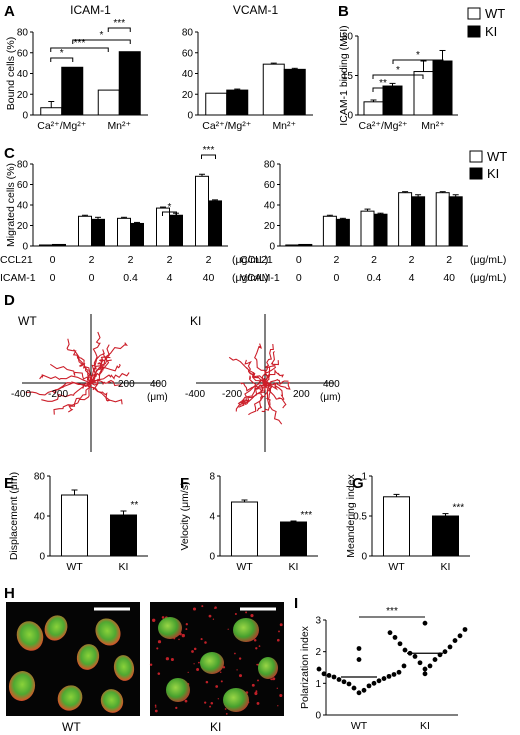 The width and height of the screenshot is (520, 735). What do you see at coordinates (74, 567) in the screenshot?
I see `E-category-label: WT` at bounding box center [74, 567].